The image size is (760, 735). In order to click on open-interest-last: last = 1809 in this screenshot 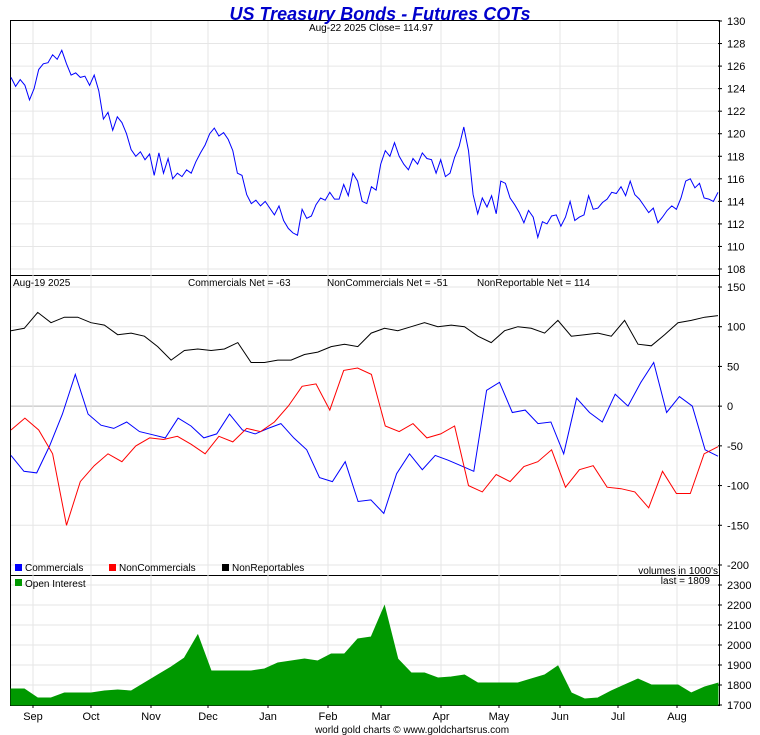, I will do `click(686, 581)`.